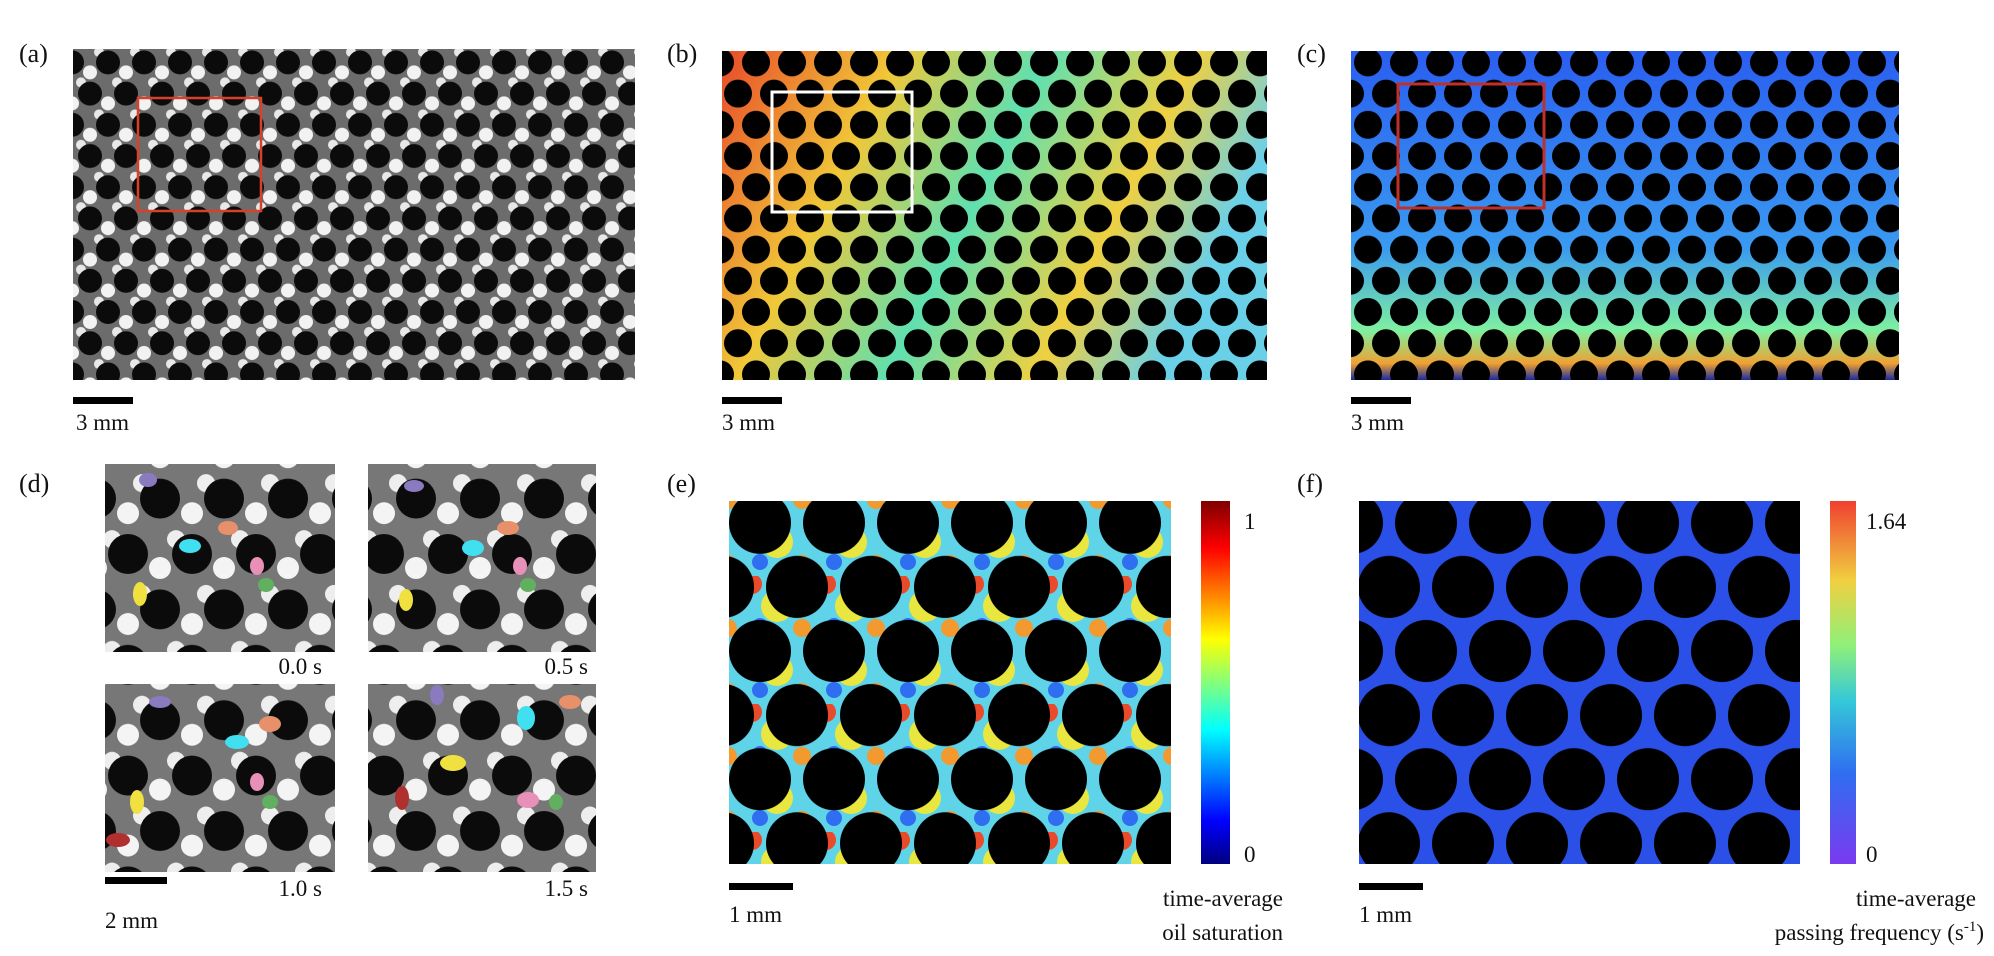  I want to click on panel-label: (d), so click(34, 483).